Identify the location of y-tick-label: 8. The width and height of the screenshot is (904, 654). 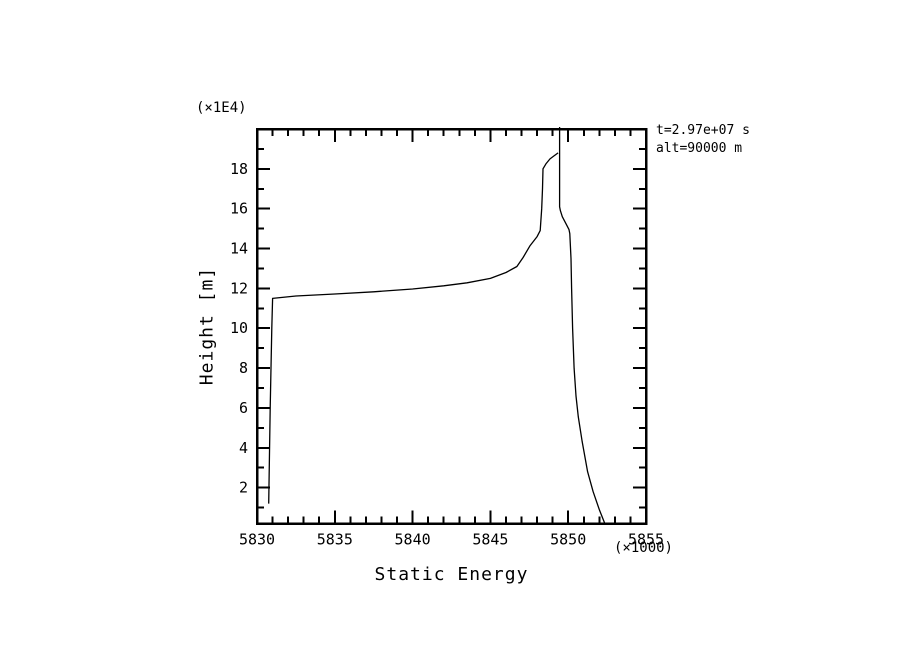
(243, 368).